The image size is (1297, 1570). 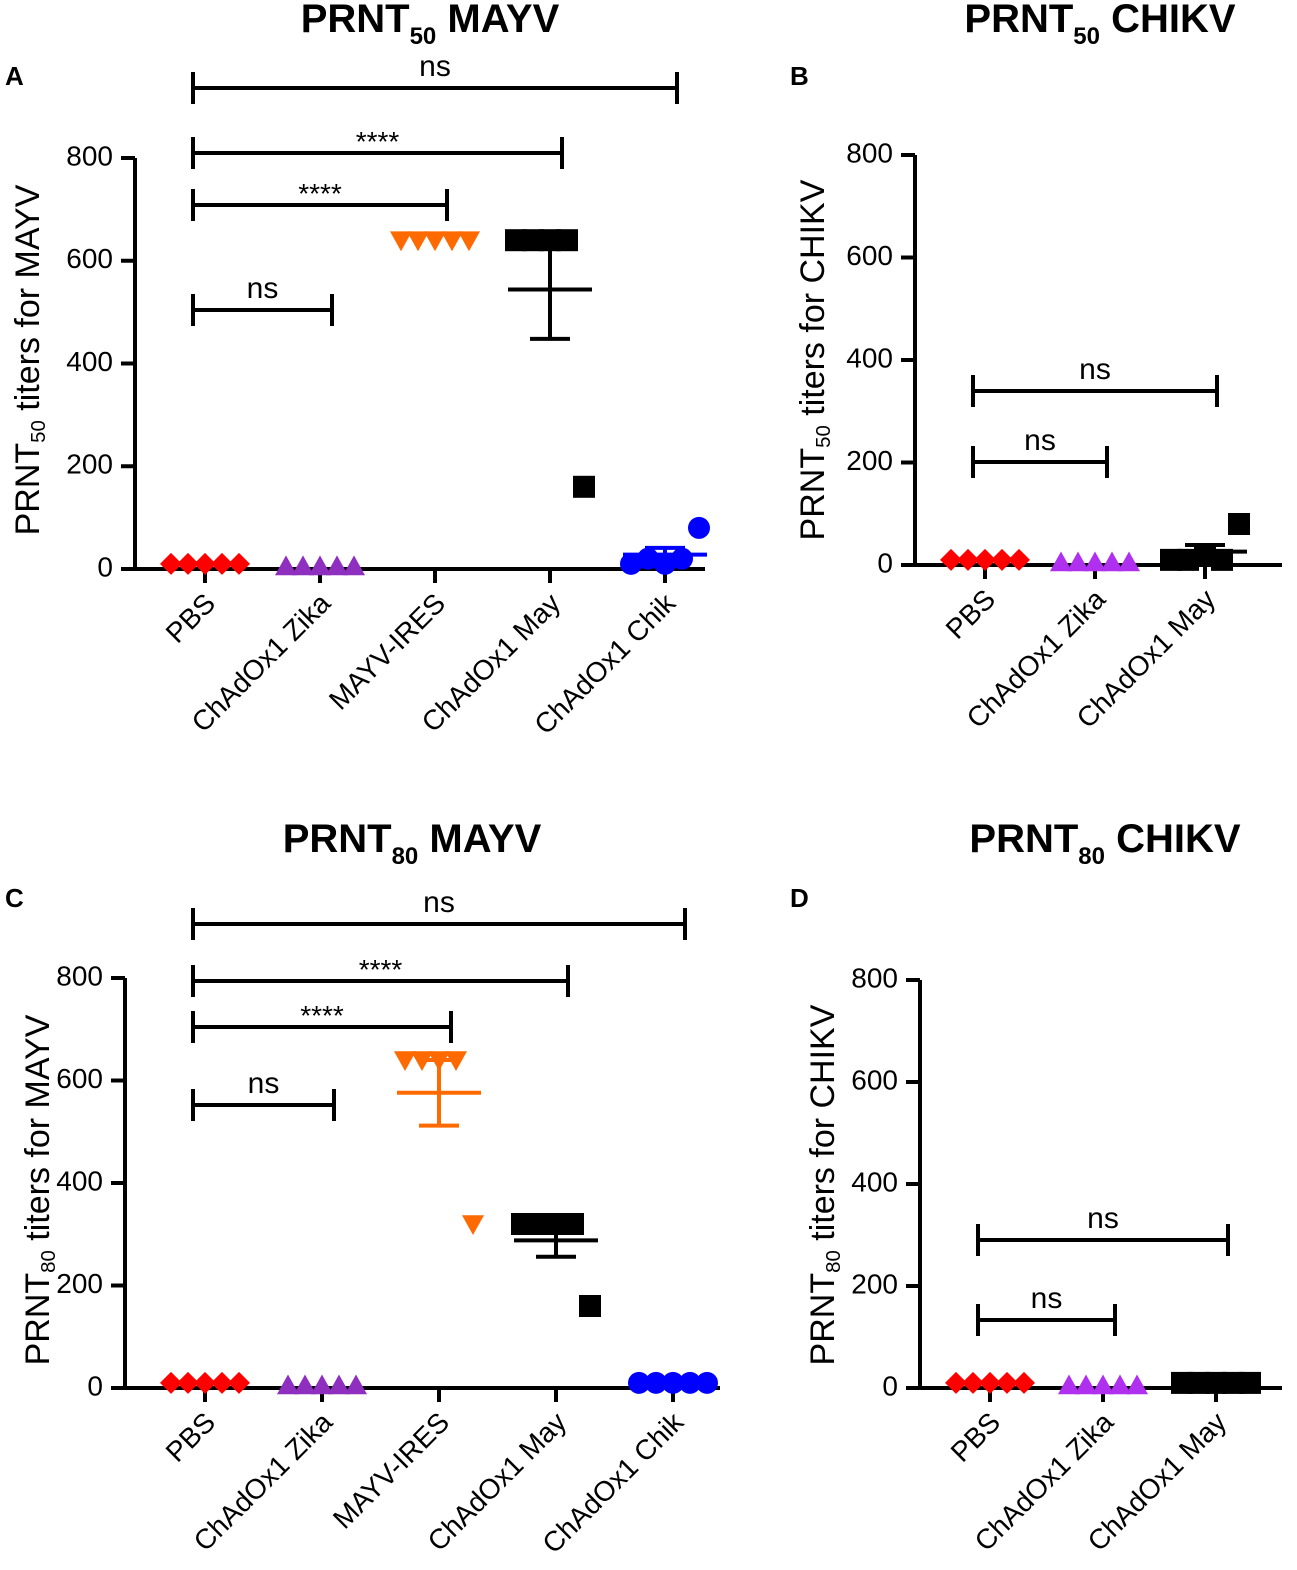 What do you see at coordinates (89, 155) in the screenshot?
I see `y-tick-label: 800` at bounding box center [89, 155].